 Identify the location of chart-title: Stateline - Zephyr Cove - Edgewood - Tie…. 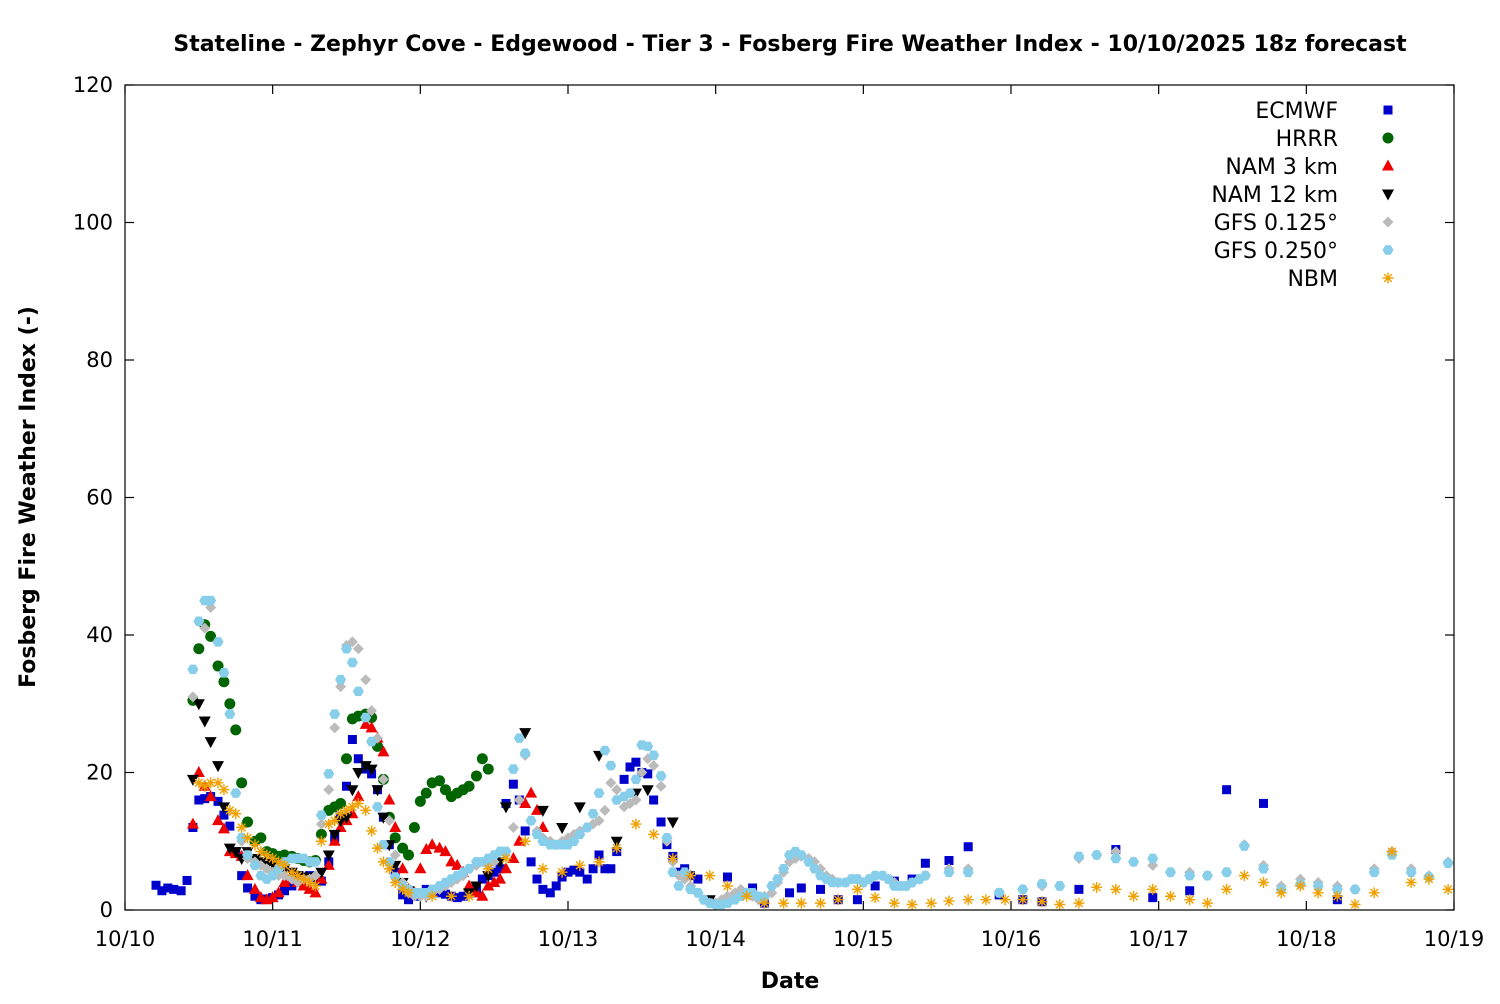
(790, 44).